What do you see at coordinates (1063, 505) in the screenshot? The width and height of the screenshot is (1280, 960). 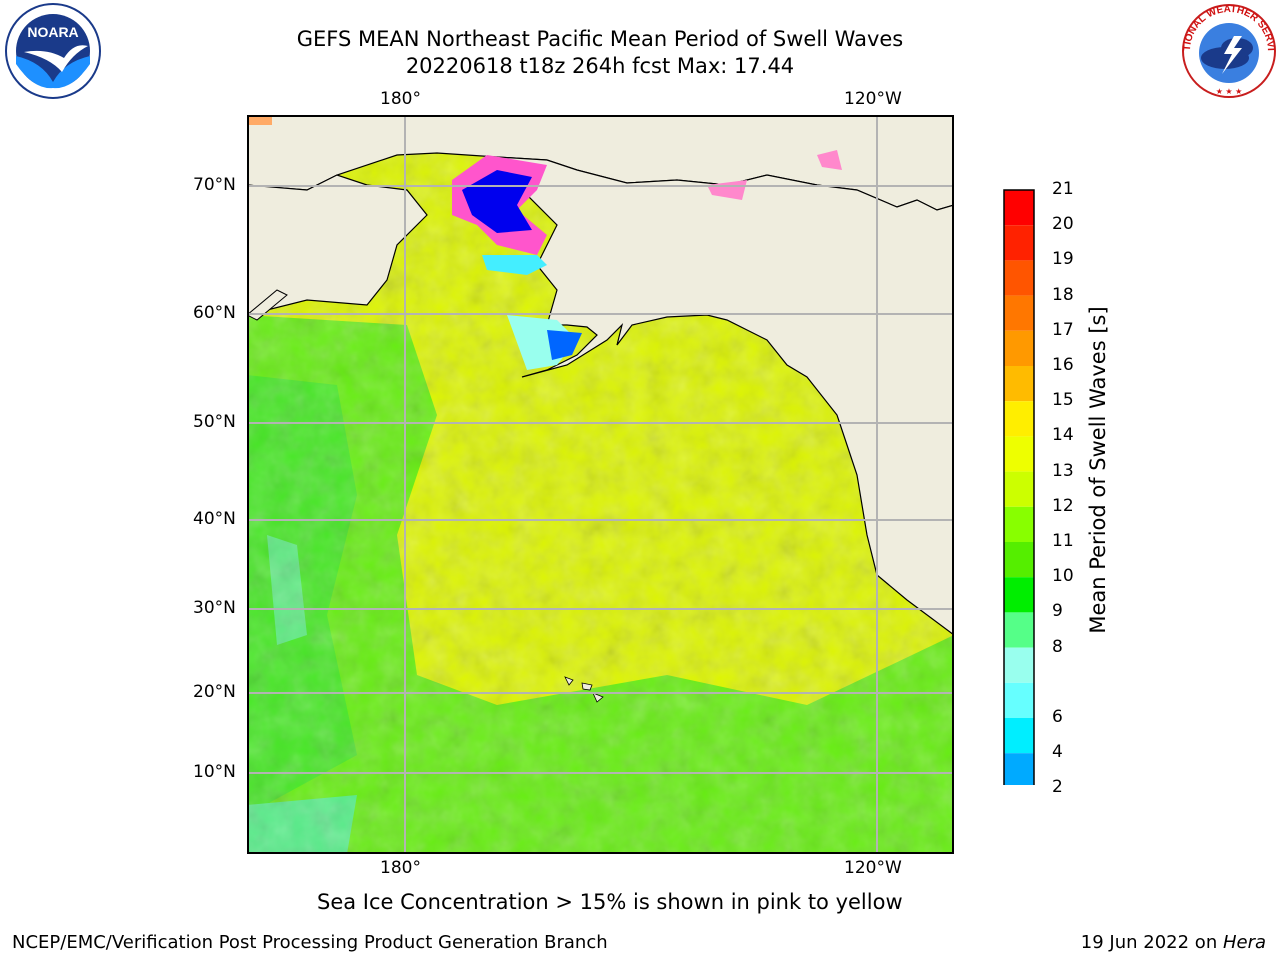 I see `colorbar-tick-label: 12` at bounding box center [1063, 505].